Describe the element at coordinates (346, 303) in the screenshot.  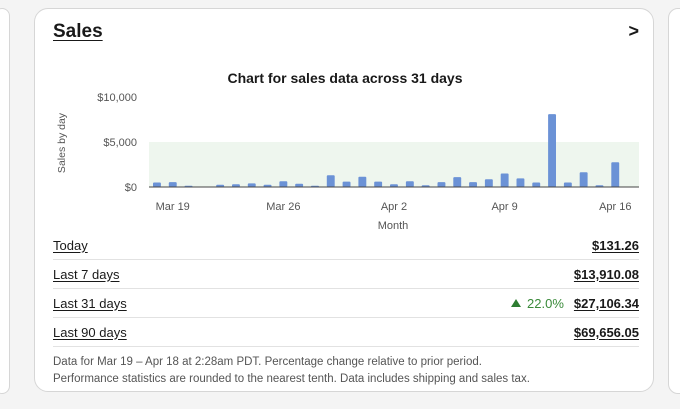
I see `stat-row-last-31-days: Last 31 days 22.0% $27,106.34` at that location.